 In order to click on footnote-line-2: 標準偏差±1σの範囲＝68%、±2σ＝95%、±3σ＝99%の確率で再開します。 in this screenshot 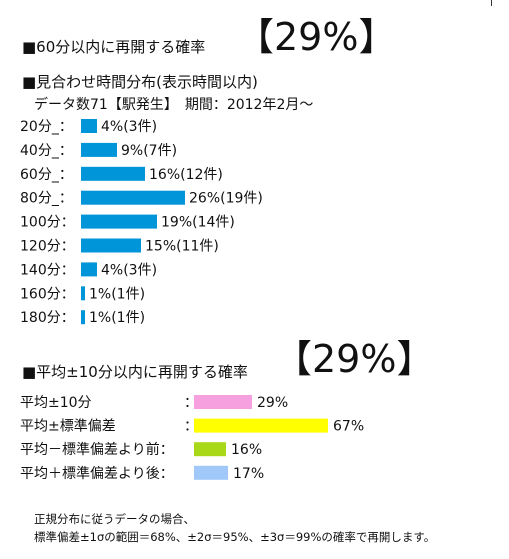, I will do `click(235, 537)`.